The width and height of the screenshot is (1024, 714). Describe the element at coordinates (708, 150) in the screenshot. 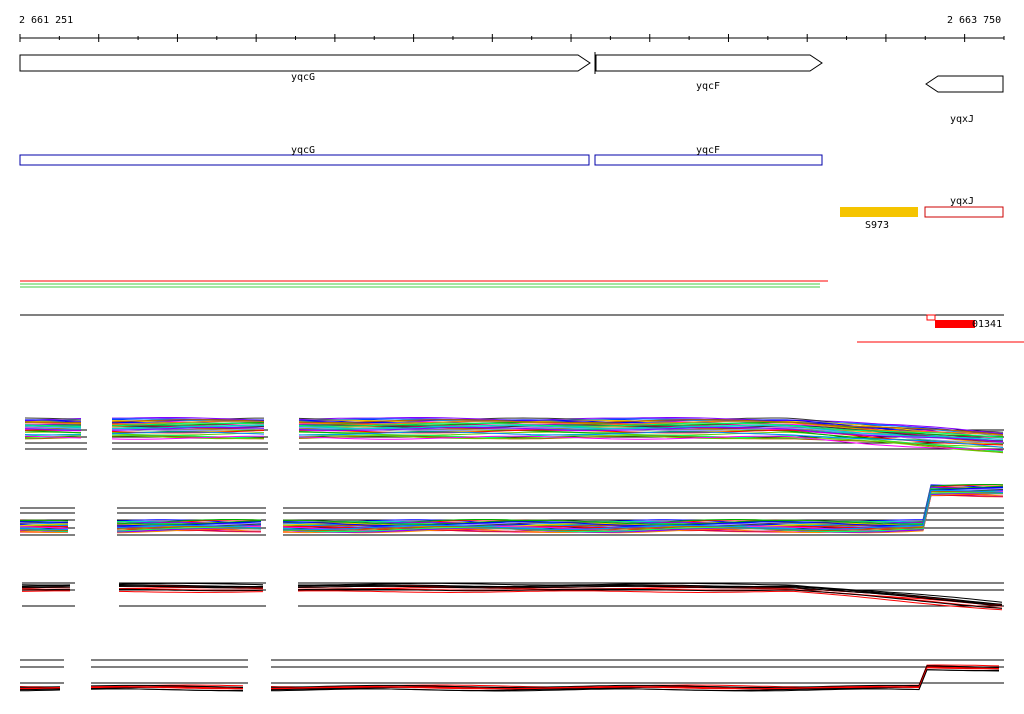

I see `cds-label-yqcF: yqcF` at that location.